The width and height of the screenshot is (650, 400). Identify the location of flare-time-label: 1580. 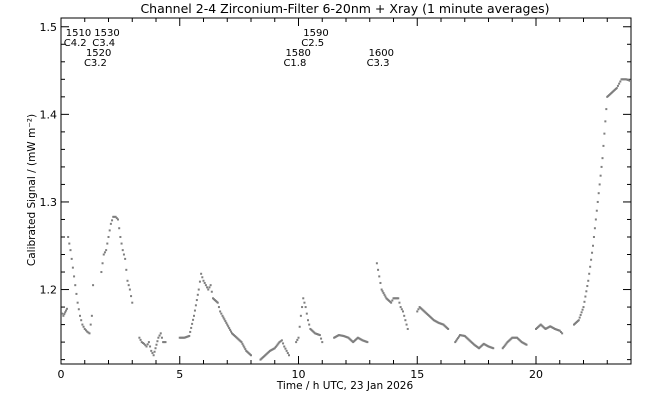
(297, 53).